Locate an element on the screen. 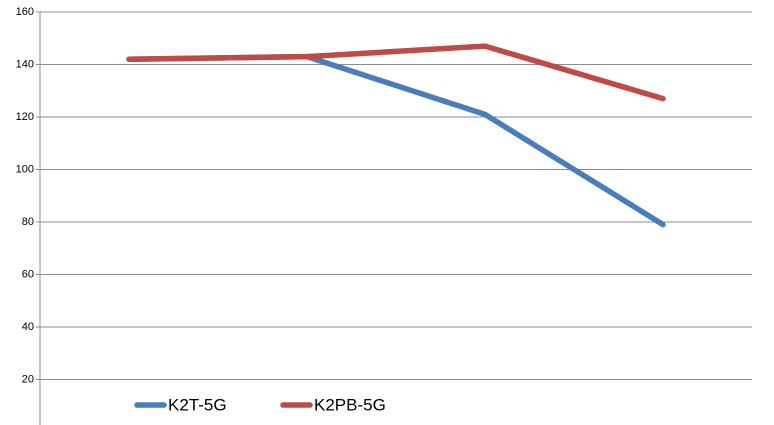  y-tick-label: 40 is located at coordinates (28, 327).